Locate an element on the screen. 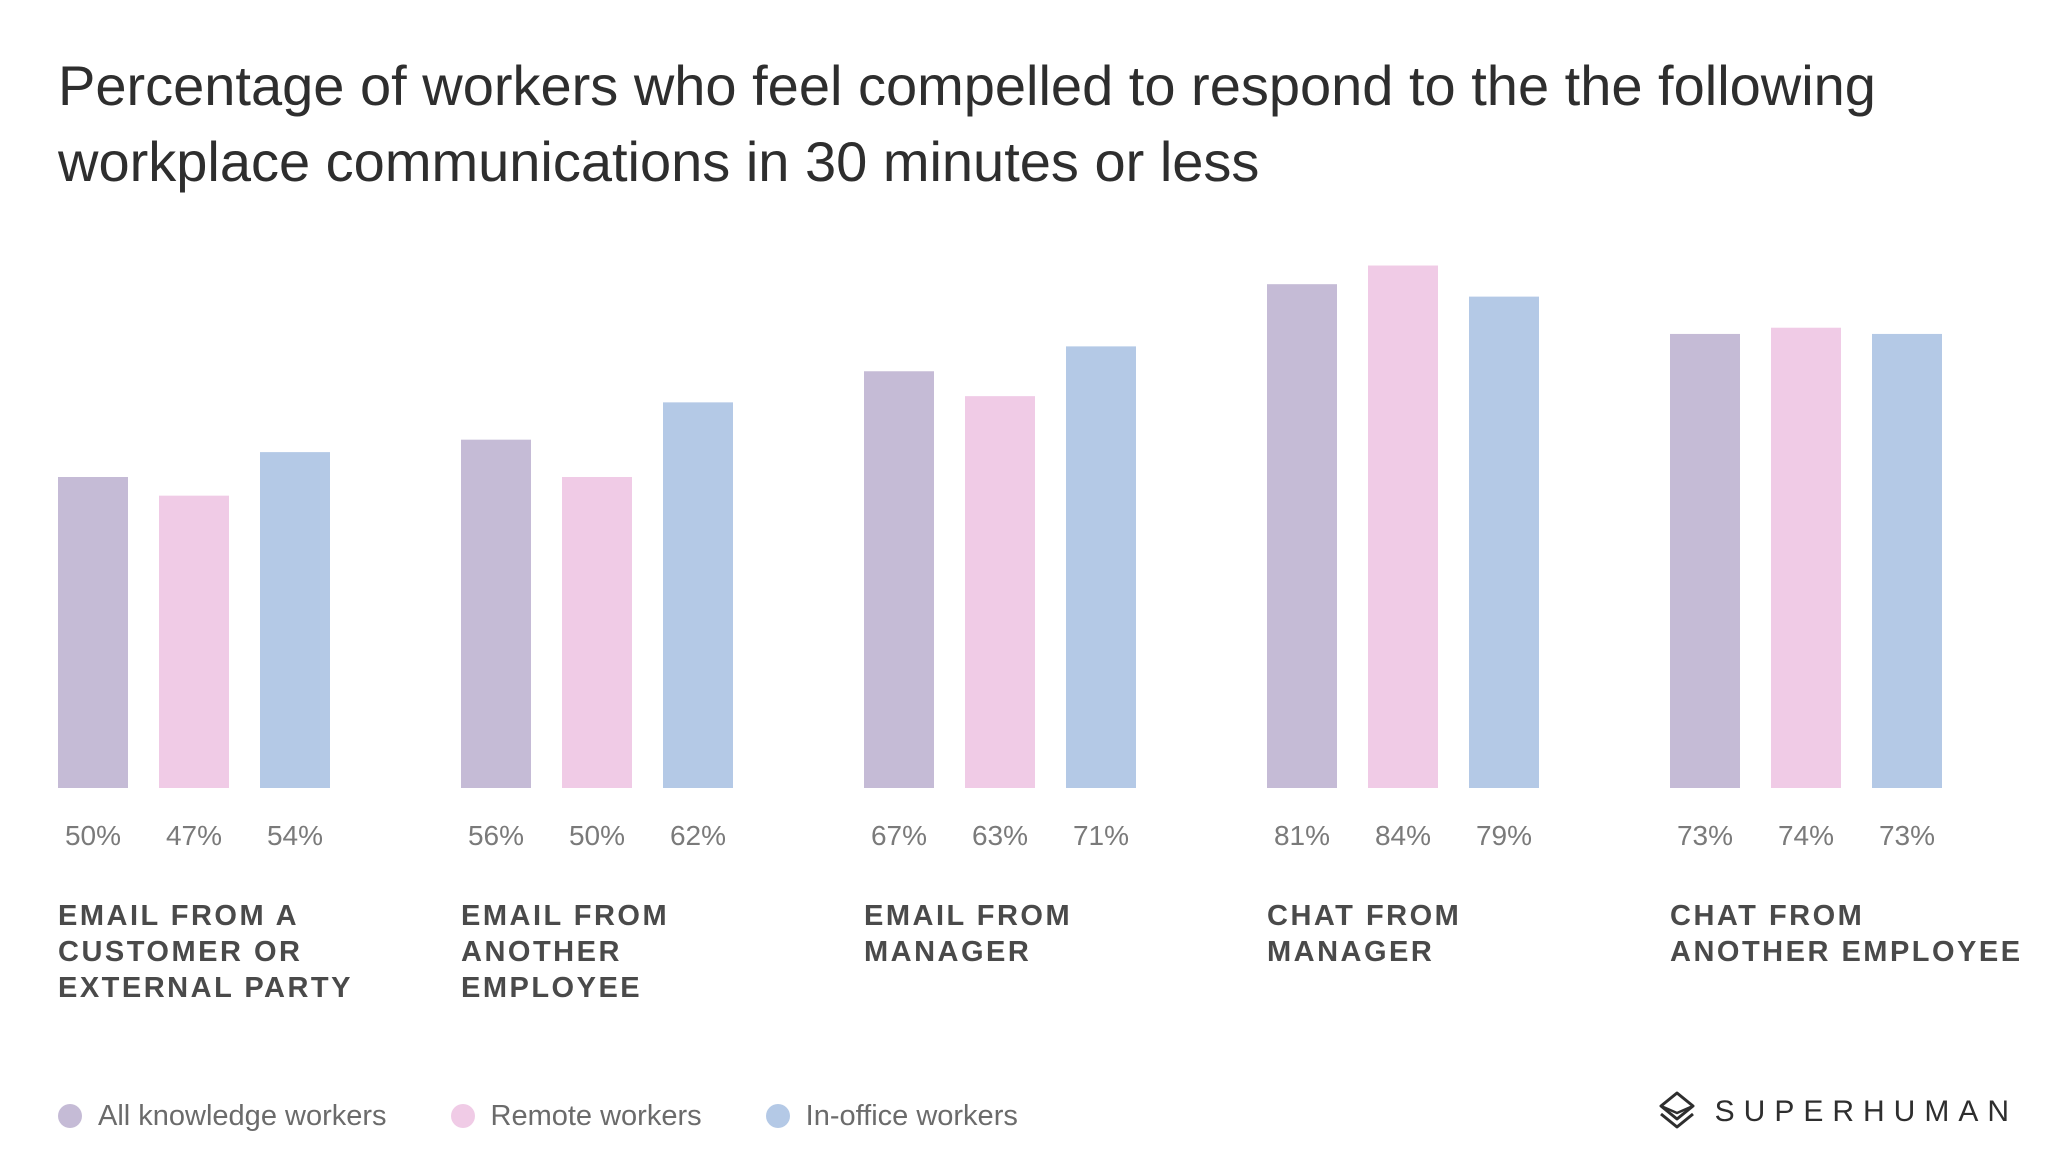  category-label-0: EMAIL FROM A CUSTOMER OR EXTERNAL PARTY is located at coordinates (238, 952).